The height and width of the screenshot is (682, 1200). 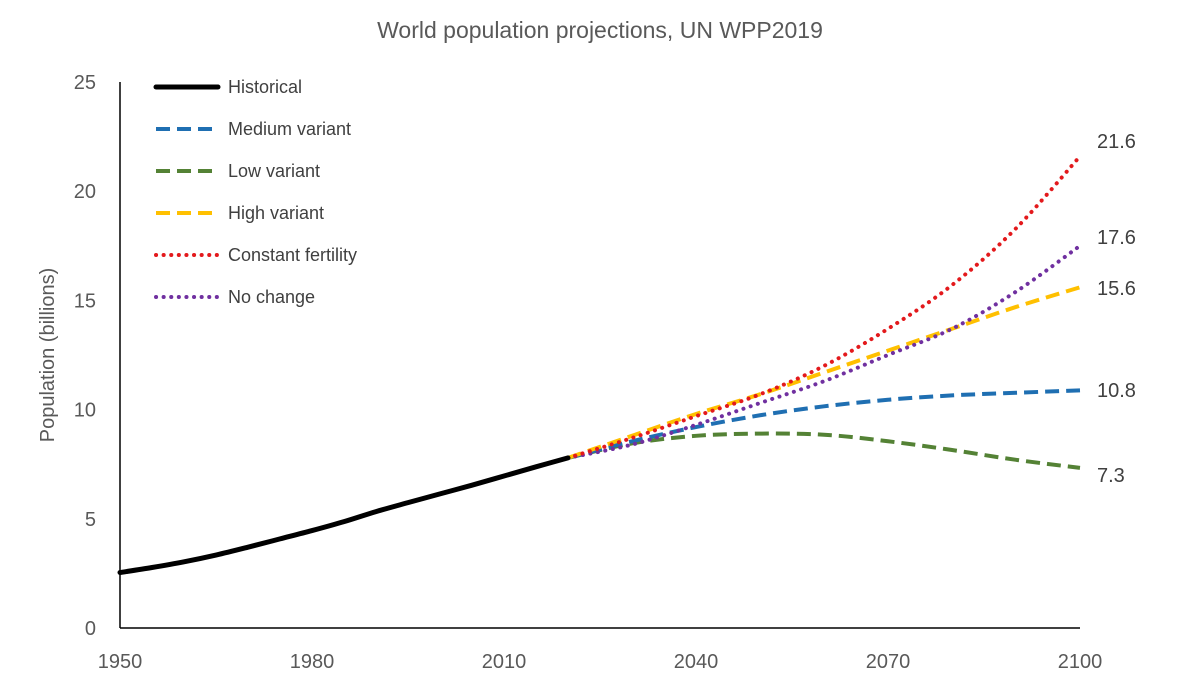 What do you see at coordinates (824, 450) in the screenshot?
I see `series-line-low-variant` at bounding box center [824, 450].